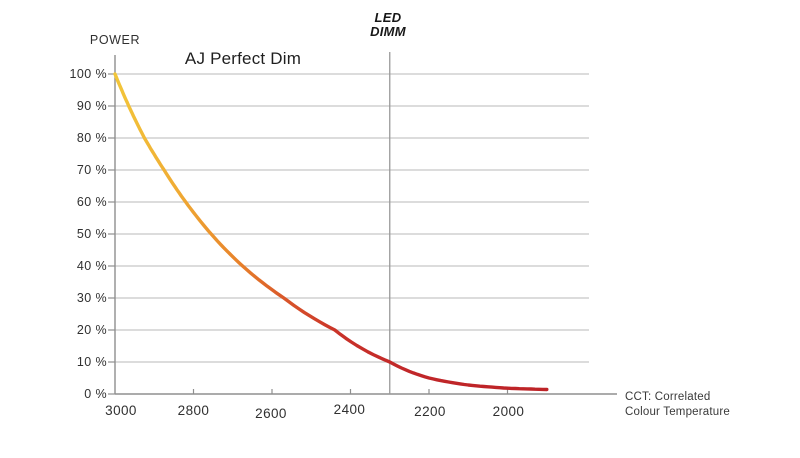 Image resolution: width=800 pixels, height=458 pixels. I want to click on y-tick-label: 10 %, so click(91, 362).